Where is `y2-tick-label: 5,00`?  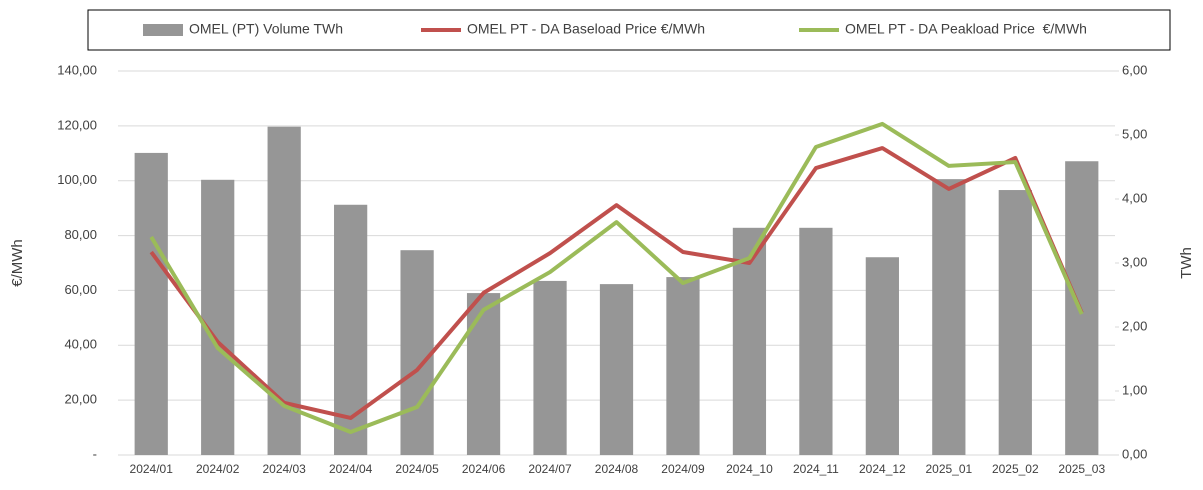 y2-tick-label: 5,00 is located at coordinates (1134, 133).